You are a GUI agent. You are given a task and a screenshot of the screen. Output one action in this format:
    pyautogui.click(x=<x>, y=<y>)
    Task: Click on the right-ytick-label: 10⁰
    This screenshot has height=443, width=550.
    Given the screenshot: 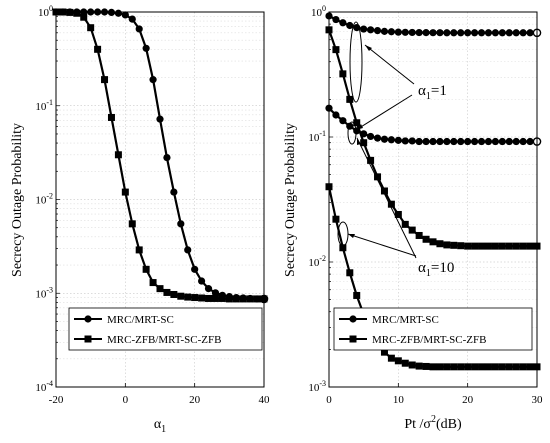 What is the action you would take?
    pyautogui.click(x=318, y=11)
    